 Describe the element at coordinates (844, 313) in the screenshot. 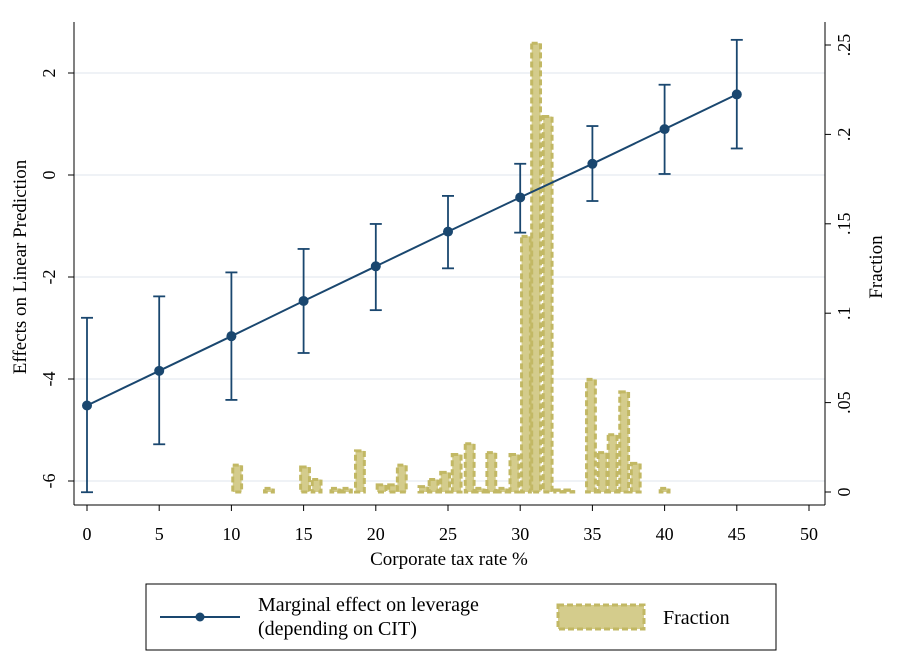

I see `y-right-tick-label: .1` at that location.